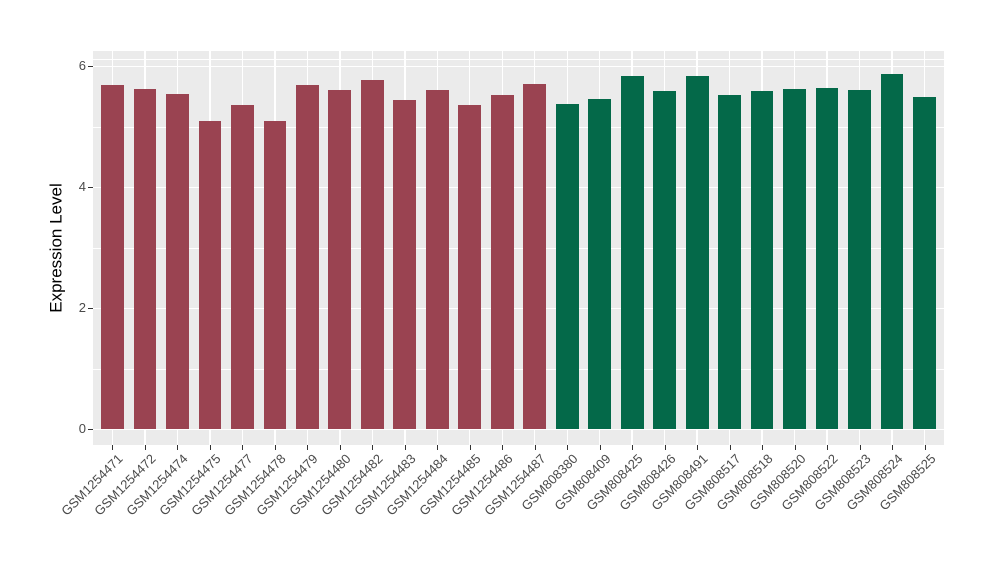 This screenshot has width=1000, height=580. What do you see at coordinates (82, 307) in the screenshot?
I see `y-tick-label: 2` at bounding box center [82, 307].